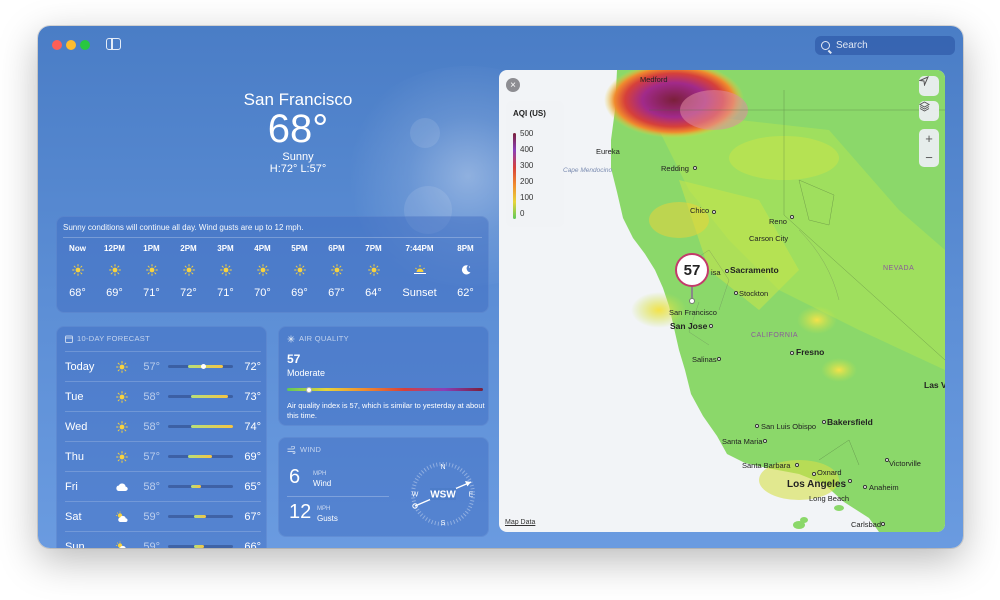 The width and height of the screenshot is (1000, 600). Describe the element at coordinates (608, 151) in the screenshot. I see `map-label-eureka: Eureka` at that location.